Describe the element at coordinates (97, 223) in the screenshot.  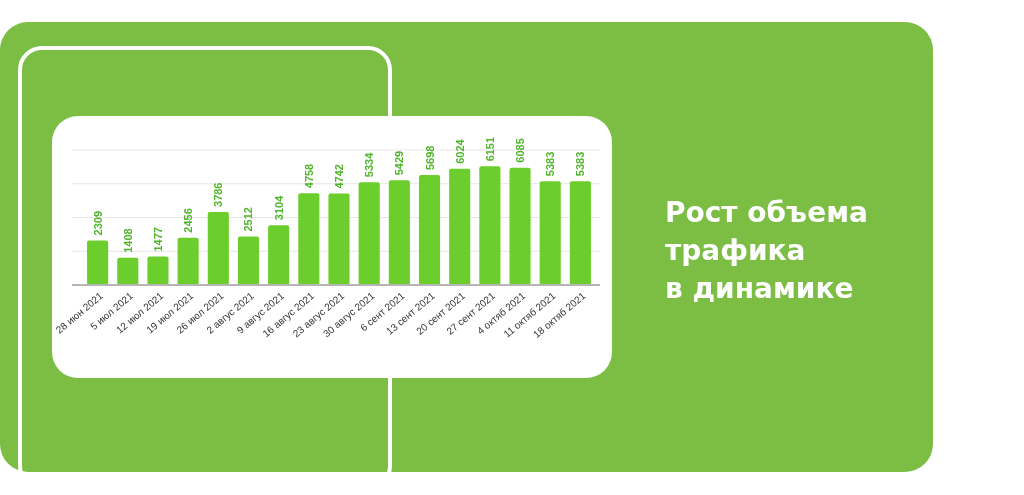
I see `data-label: 2309` at that location.